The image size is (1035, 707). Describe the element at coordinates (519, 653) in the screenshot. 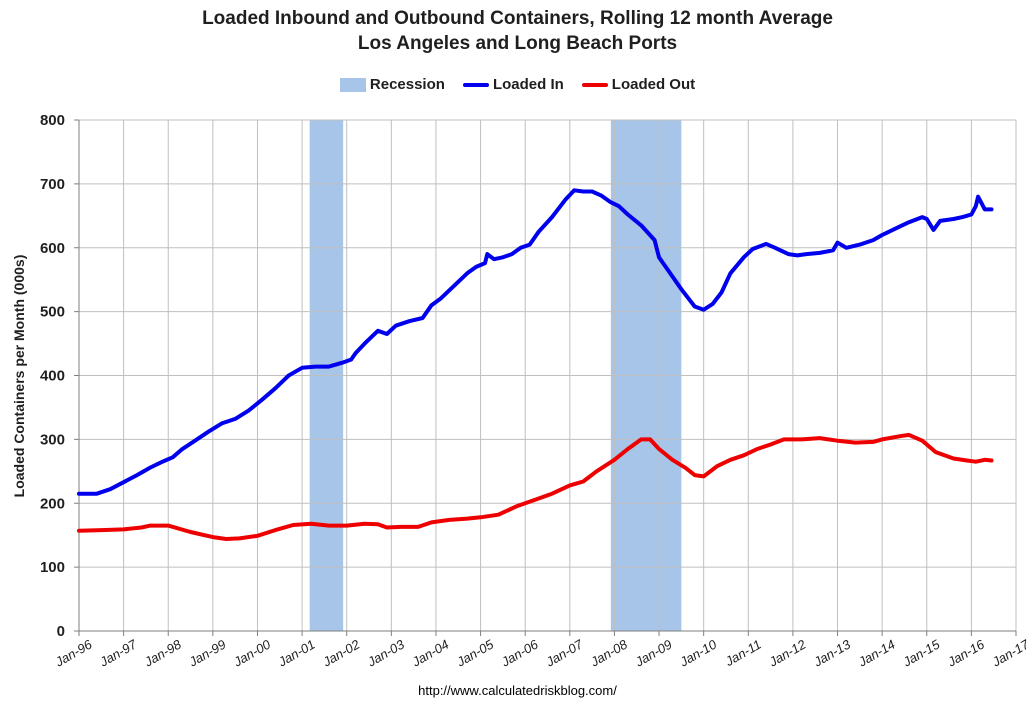

I see `x-tick-label: Jan-06` at that location.